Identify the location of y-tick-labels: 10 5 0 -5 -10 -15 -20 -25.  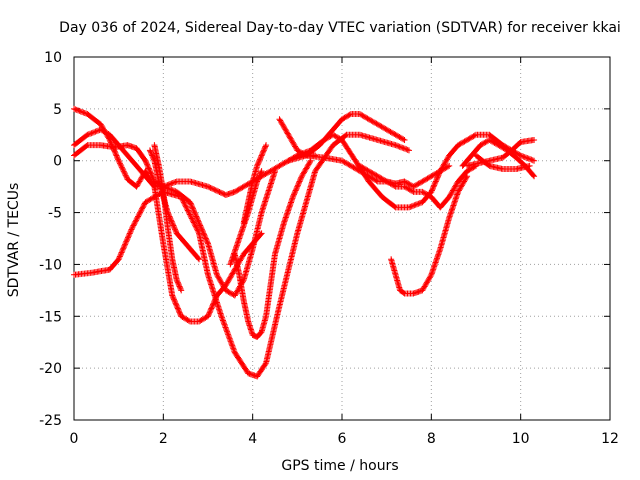
(50, 239).